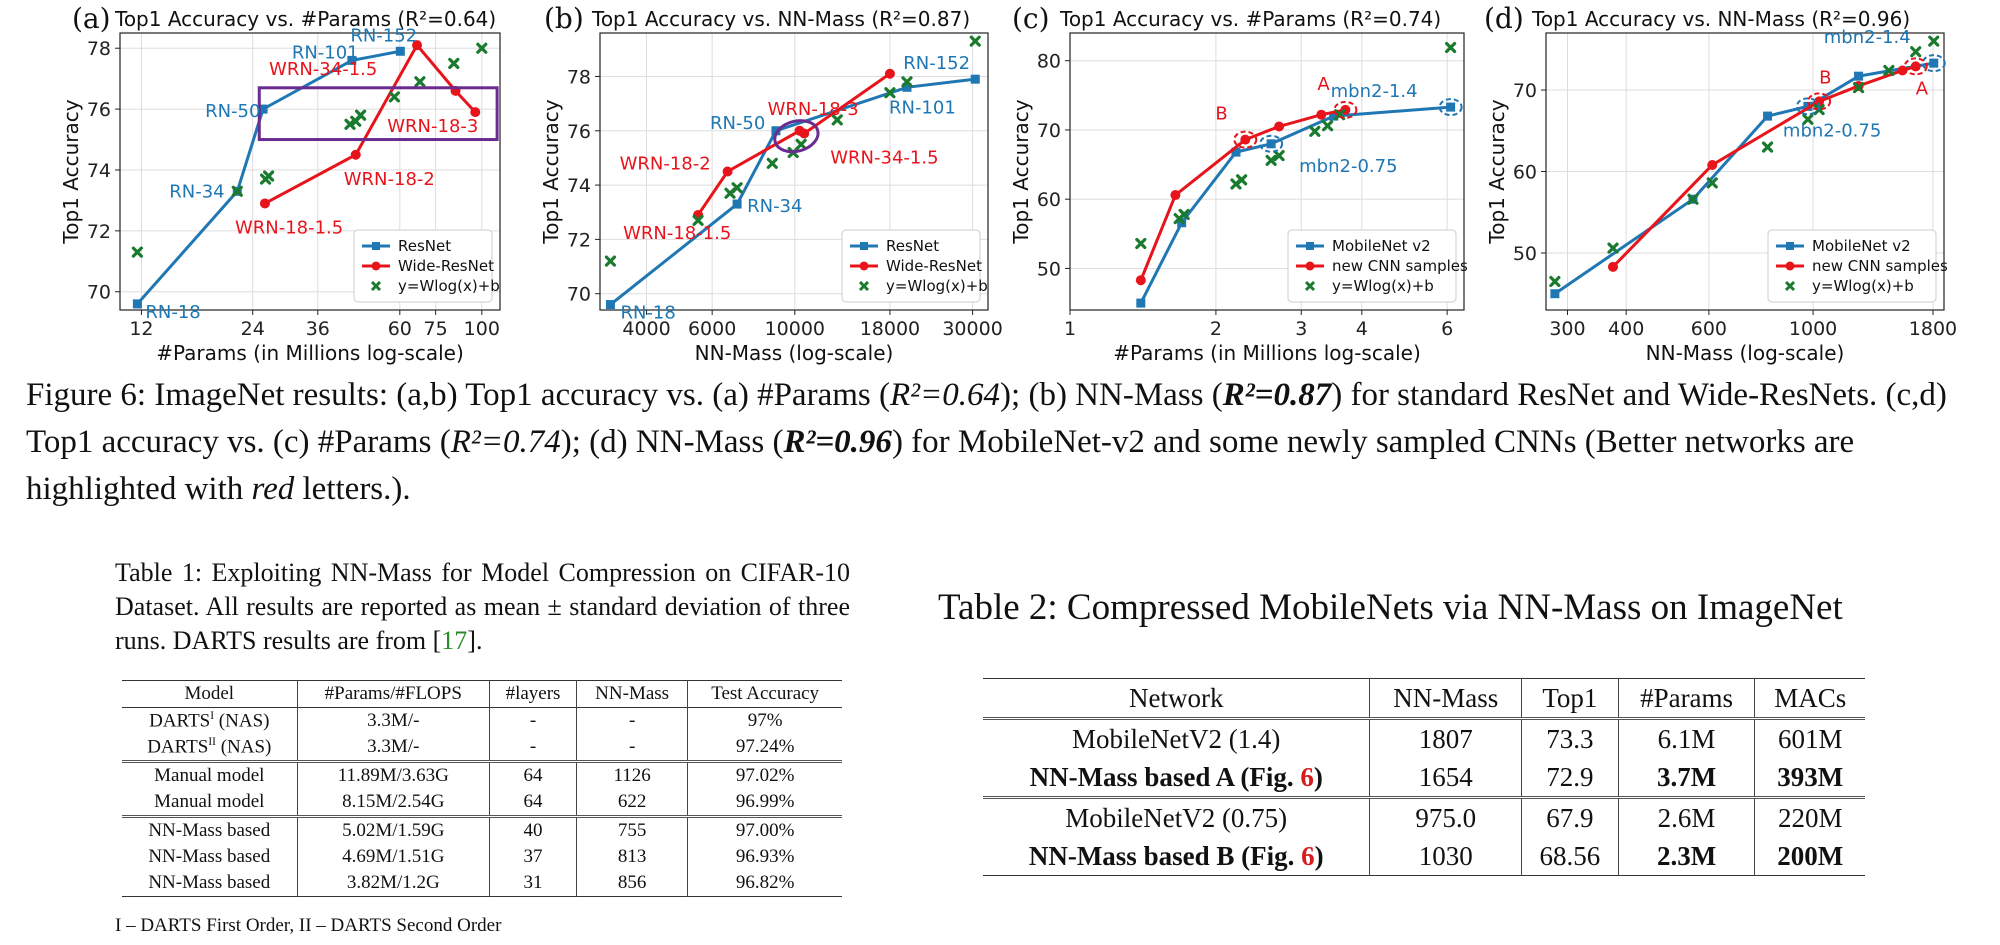 This screenshot has width=2000, height=945. I want to click on cell-params: 5.02M/1.59G, so click(393, 830).